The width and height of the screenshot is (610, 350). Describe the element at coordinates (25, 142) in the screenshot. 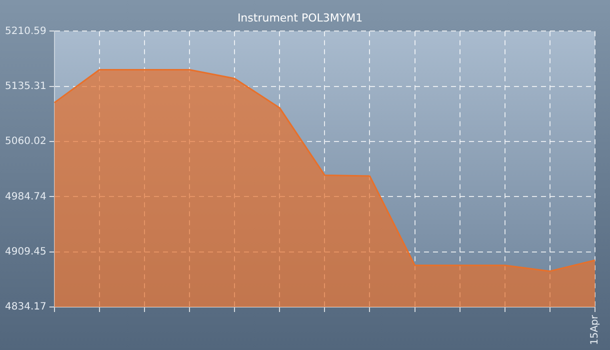

I see `y-tick-label: 5060.02` at that location.